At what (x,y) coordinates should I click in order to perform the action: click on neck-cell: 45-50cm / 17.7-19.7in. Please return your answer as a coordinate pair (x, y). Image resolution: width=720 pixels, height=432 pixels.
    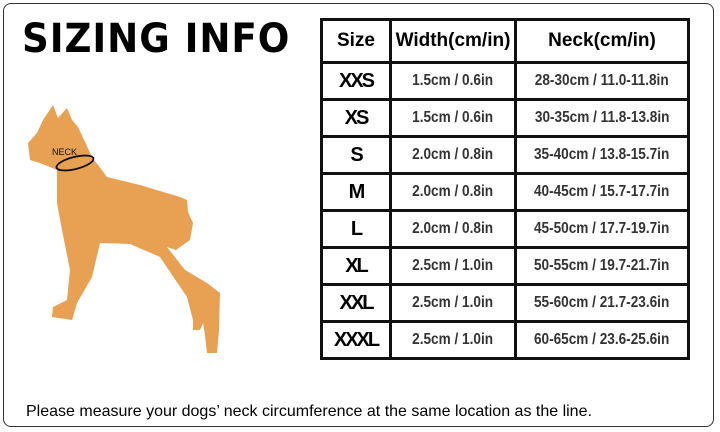
    Looking at the image, I should click on (602, 229).